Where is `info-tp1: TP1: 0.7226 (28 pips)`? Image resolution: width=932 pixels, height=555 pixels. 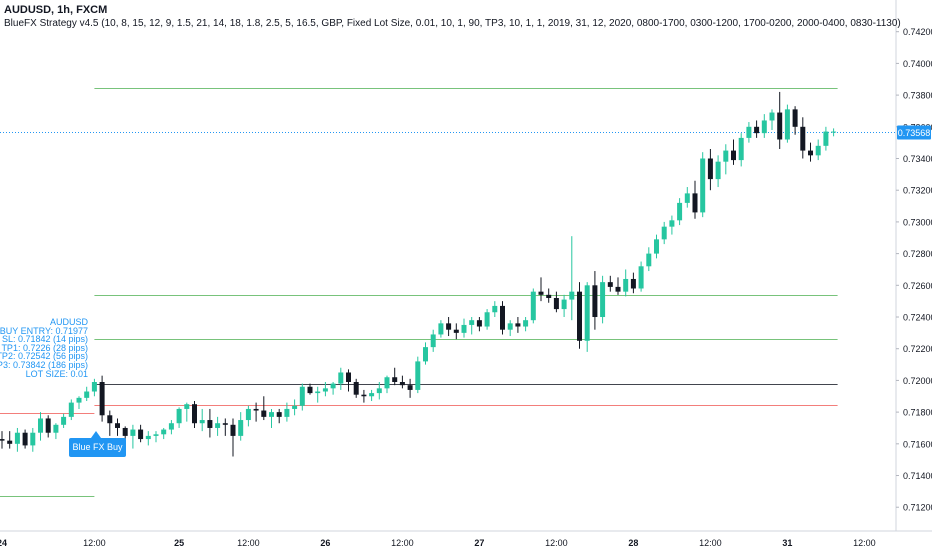
info-tp1: TP1: 0.7226 (28 pips) is located at coordinates (44, 347).